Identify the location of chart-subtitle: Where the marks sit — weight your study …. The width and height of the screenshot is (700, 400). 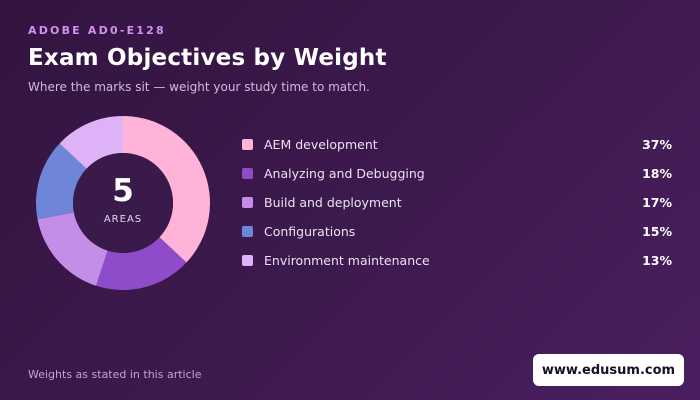
(199, 87).